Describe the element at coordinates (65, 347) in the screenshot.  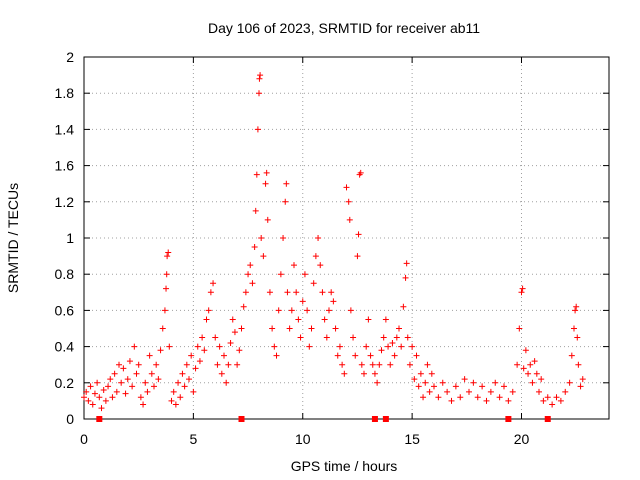
I see `y-tick-label: 0.4` at that location.